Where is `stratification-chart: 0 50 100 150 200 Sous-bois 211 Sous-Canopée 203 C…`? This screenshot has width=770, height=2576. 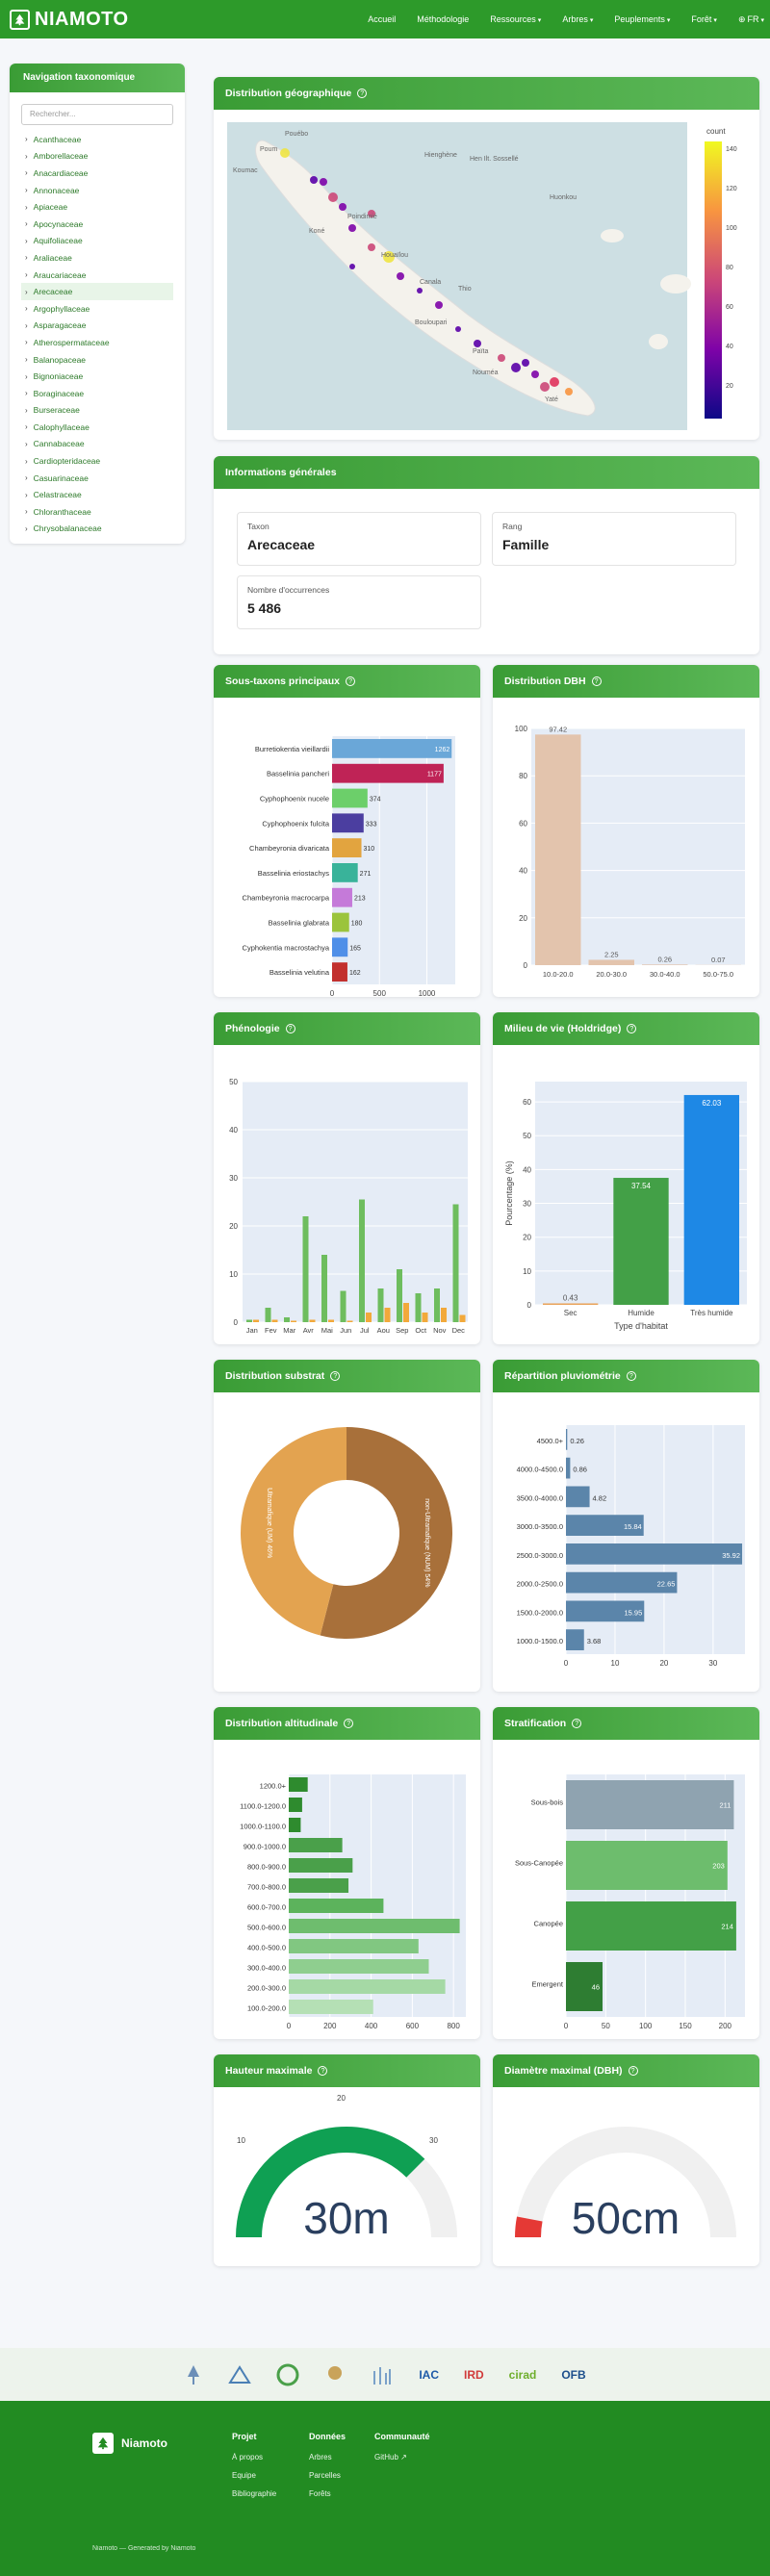
stratification-chart: 0 50 100 150 200 Sous-bois 211 Sous-Canopée 203 C… is located at coordinates (626, 1889).